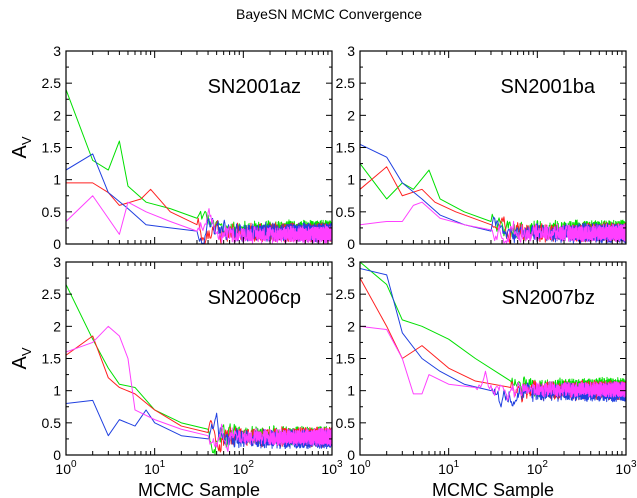  What do you see at coordinates (254, 298) in the screenshot?
I see `panel-label: SN2006cp` at bounding box center [254, 298].